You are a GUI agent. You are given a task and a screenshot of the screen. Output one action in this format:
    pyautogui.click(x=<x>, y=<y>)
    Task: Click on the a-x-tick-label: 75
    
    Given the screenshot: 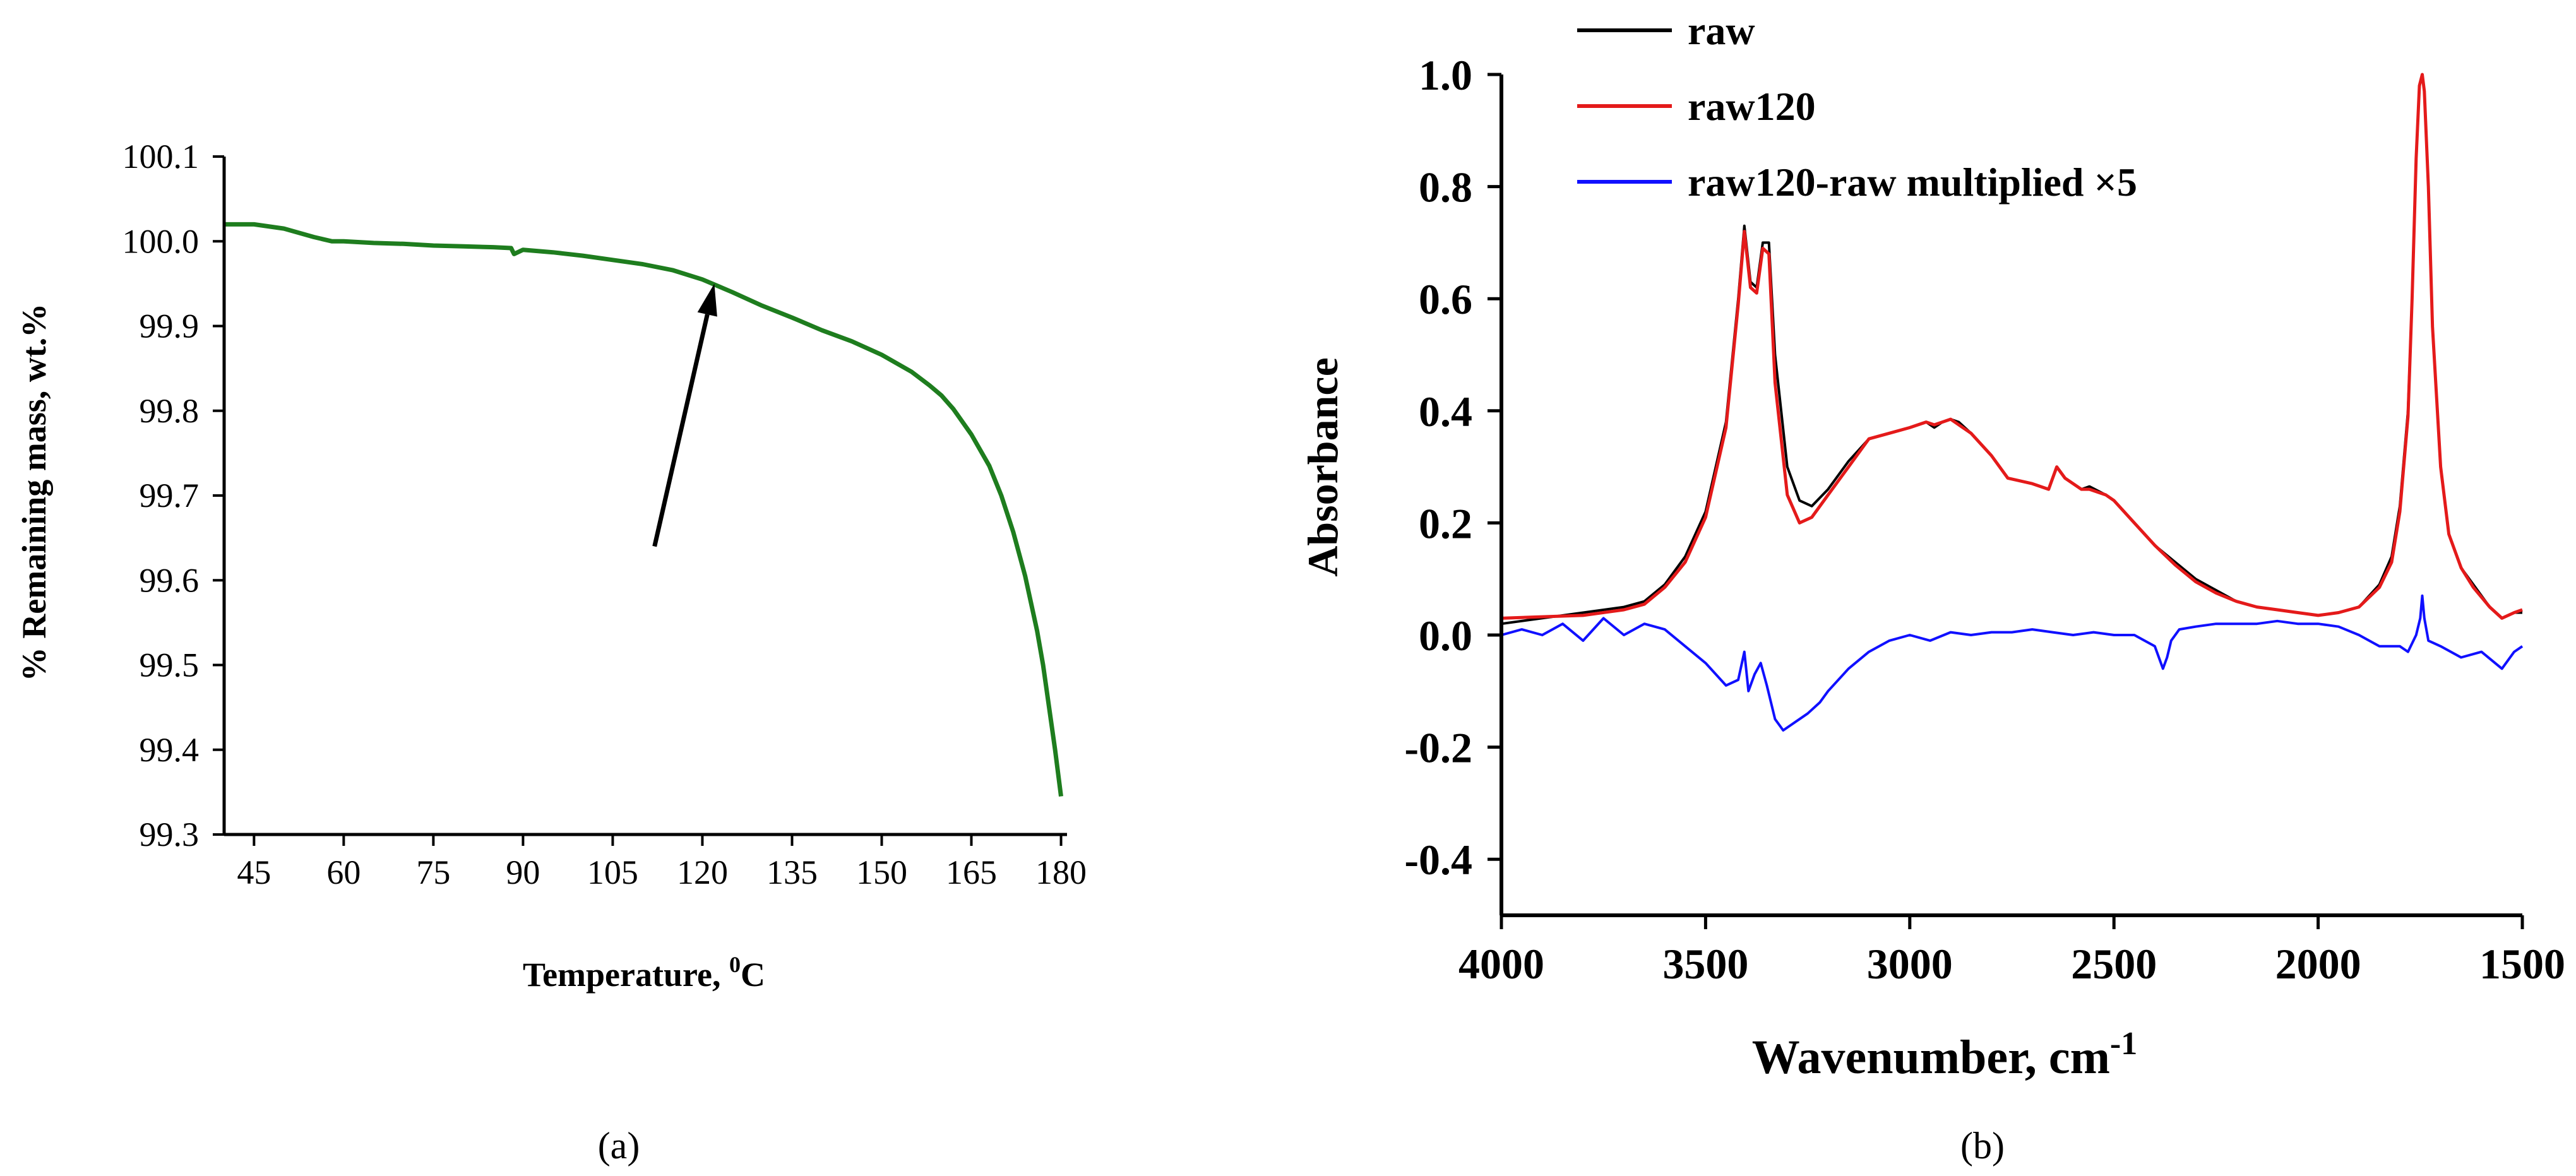 What is the action you would take?
    pyautogui.click(x=433, y=872)
    